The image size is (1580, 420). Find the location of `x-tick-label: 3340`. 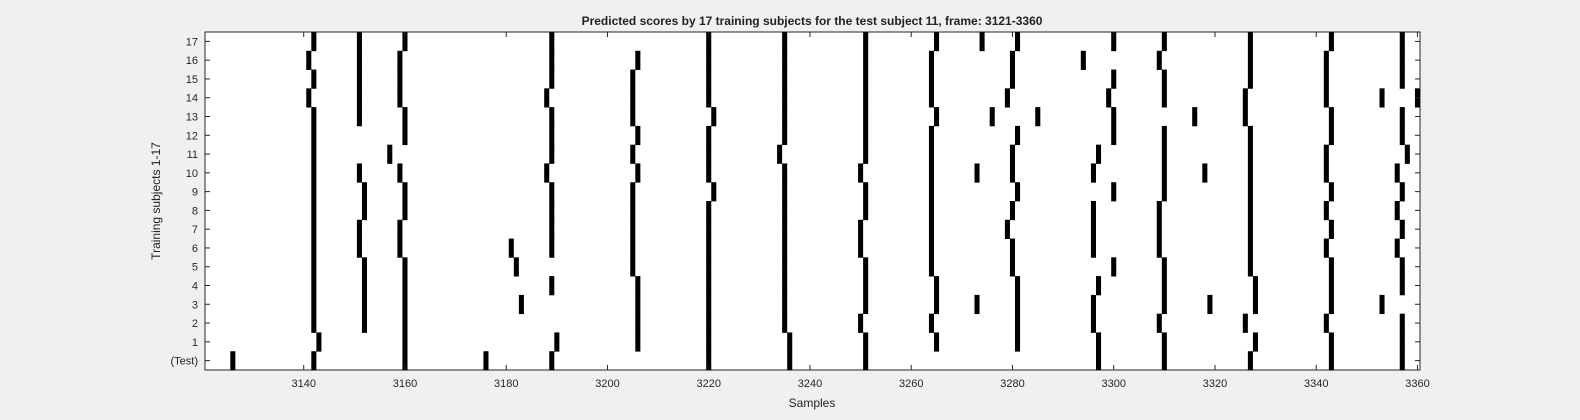

x-tick-label: 3340 is located at coordinates (1316, 384).